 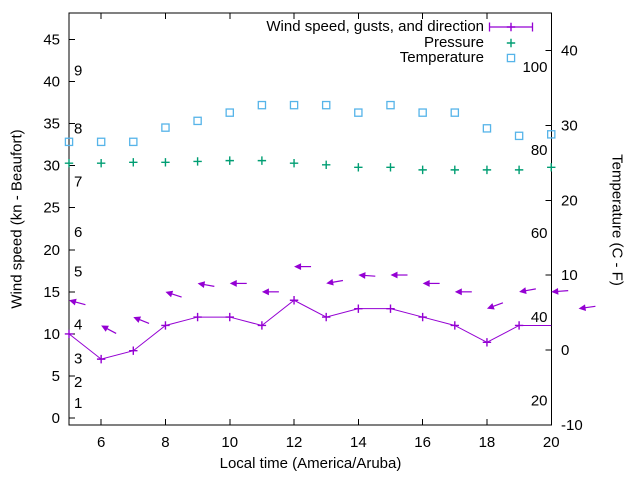 I want to click on fahrenheit-label: 40, so click(x=539, y=317).